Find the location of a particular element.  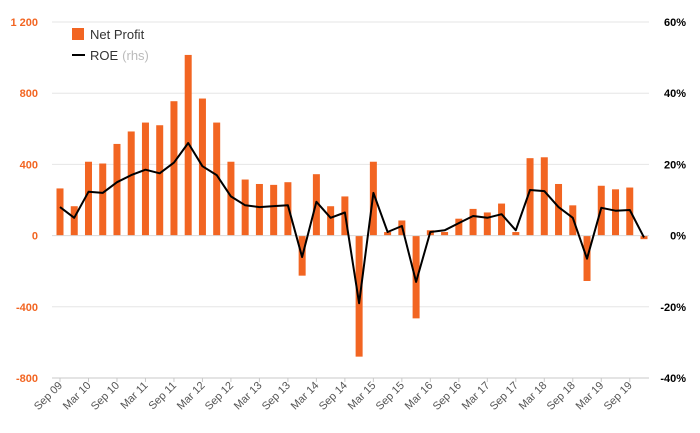

left-y-tick-label: -400 is located at coordinates (27, 308).